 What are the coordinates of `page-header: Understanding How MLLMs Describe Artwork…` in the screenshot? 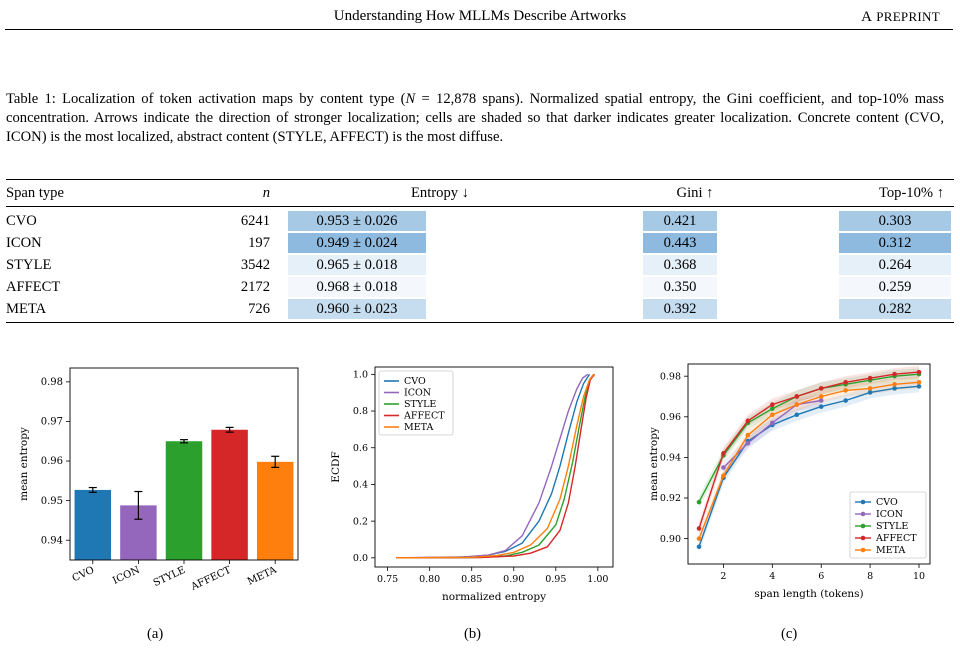 It's located at (480, 17).